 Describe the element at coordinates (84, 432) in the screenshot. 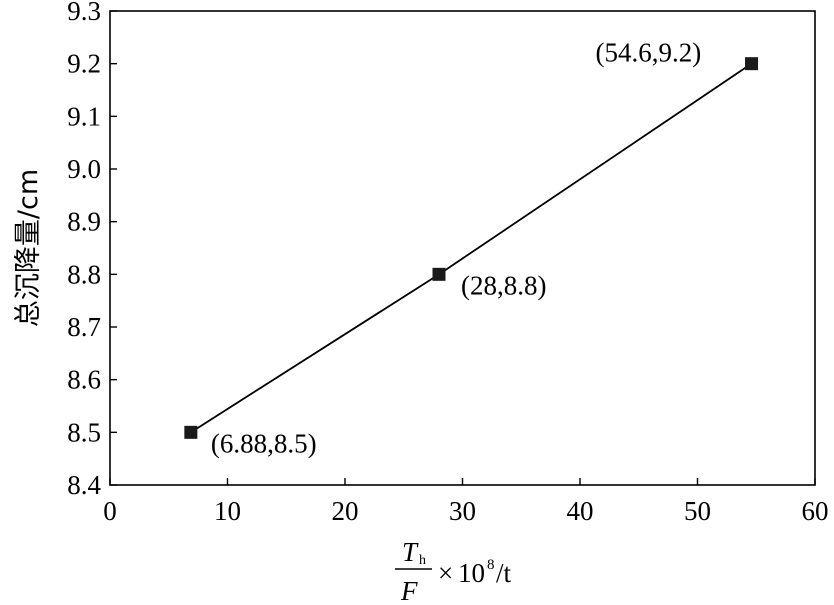

I see `y-tick-label: 8.5` at that location.